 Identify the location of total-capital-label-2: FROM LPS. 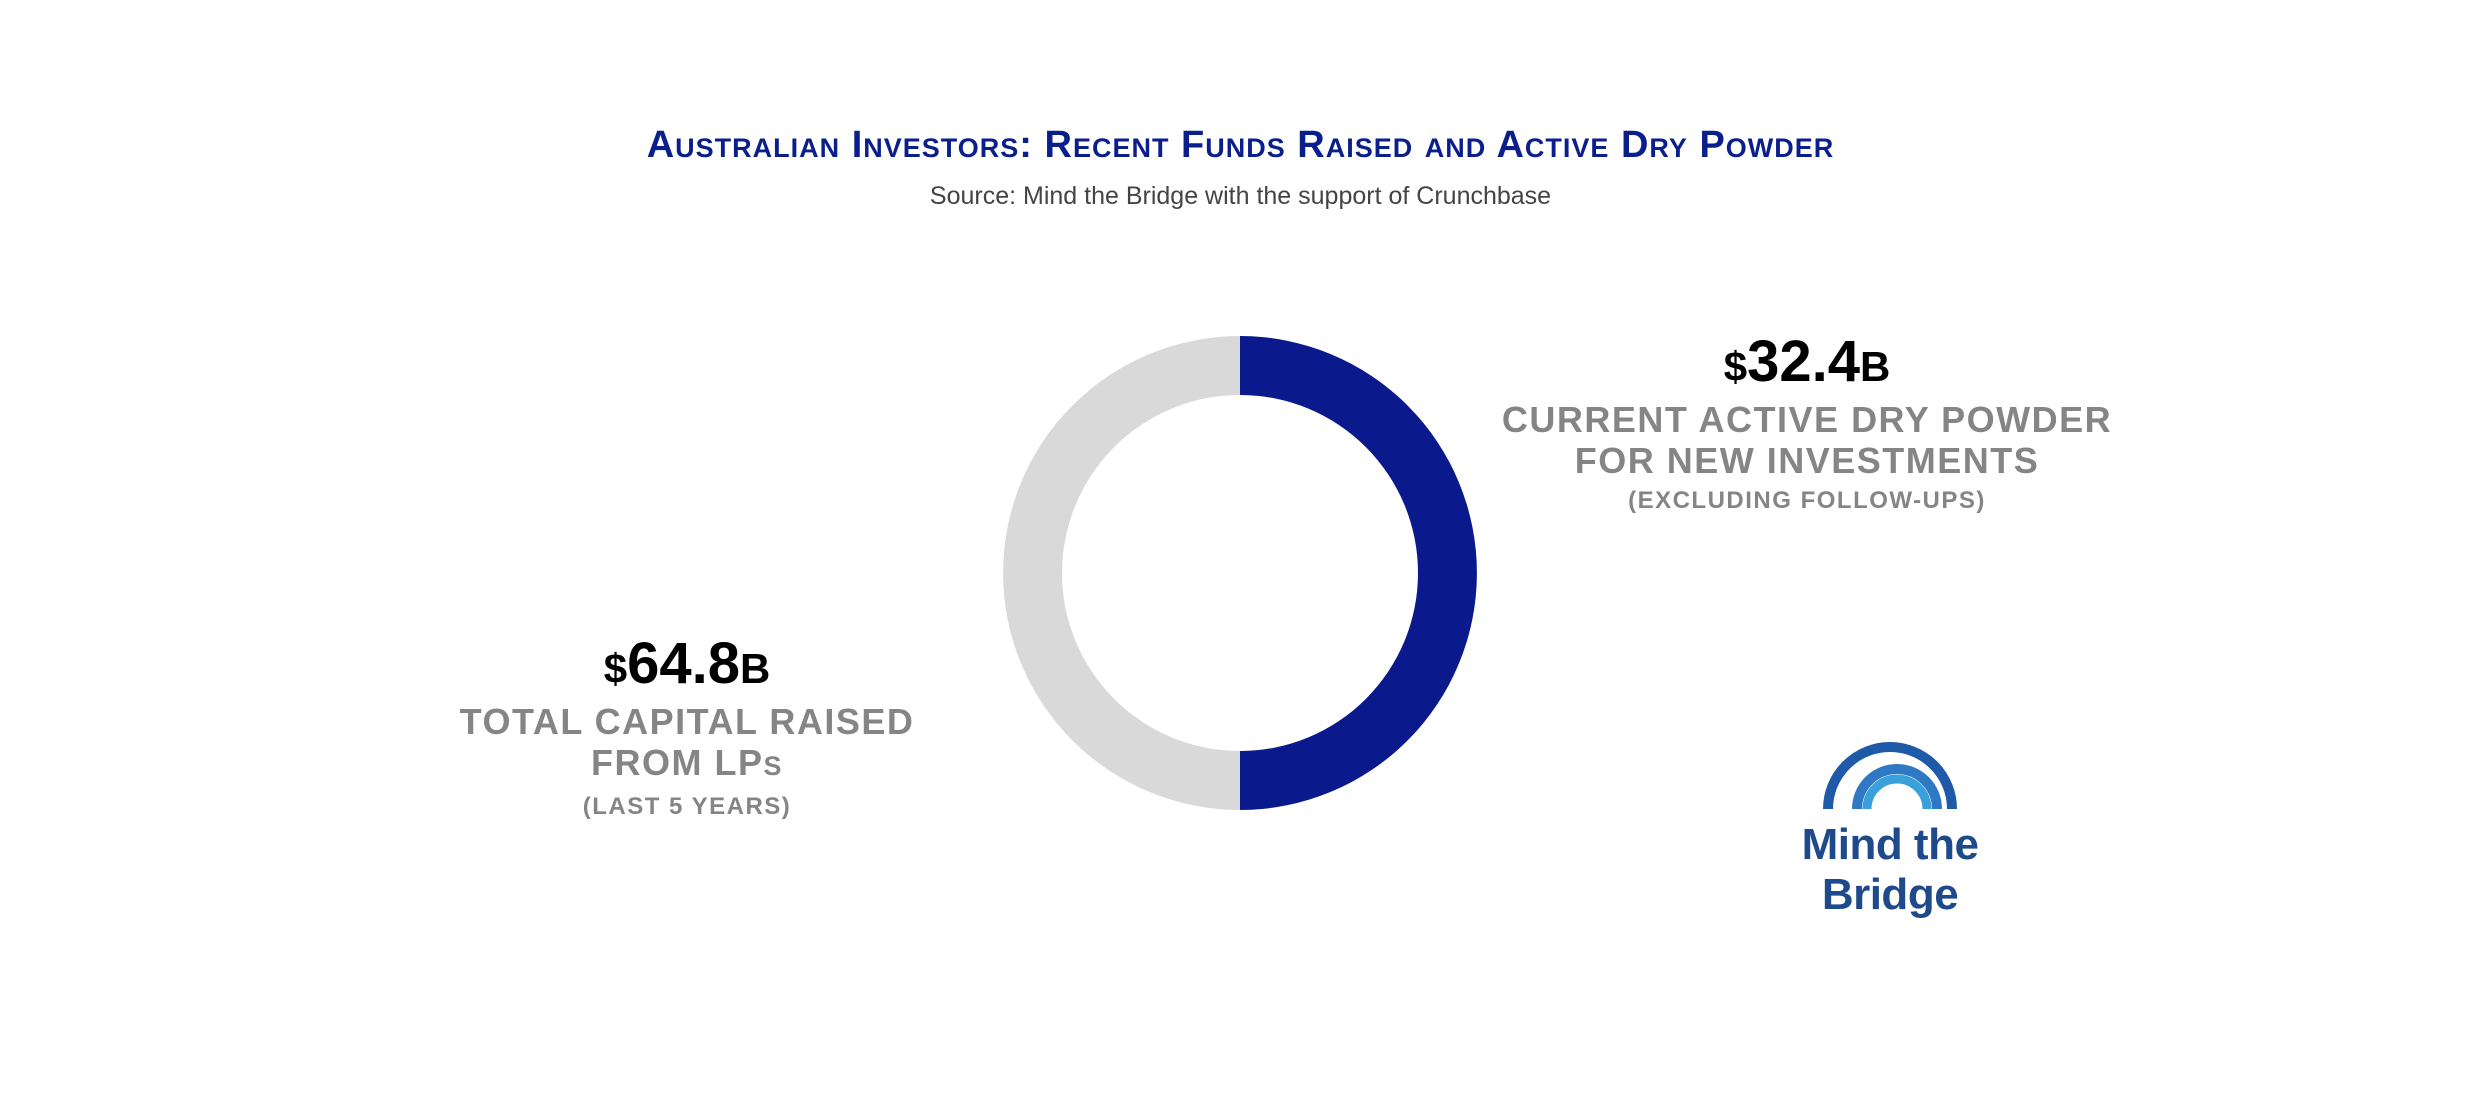
(687, 764).